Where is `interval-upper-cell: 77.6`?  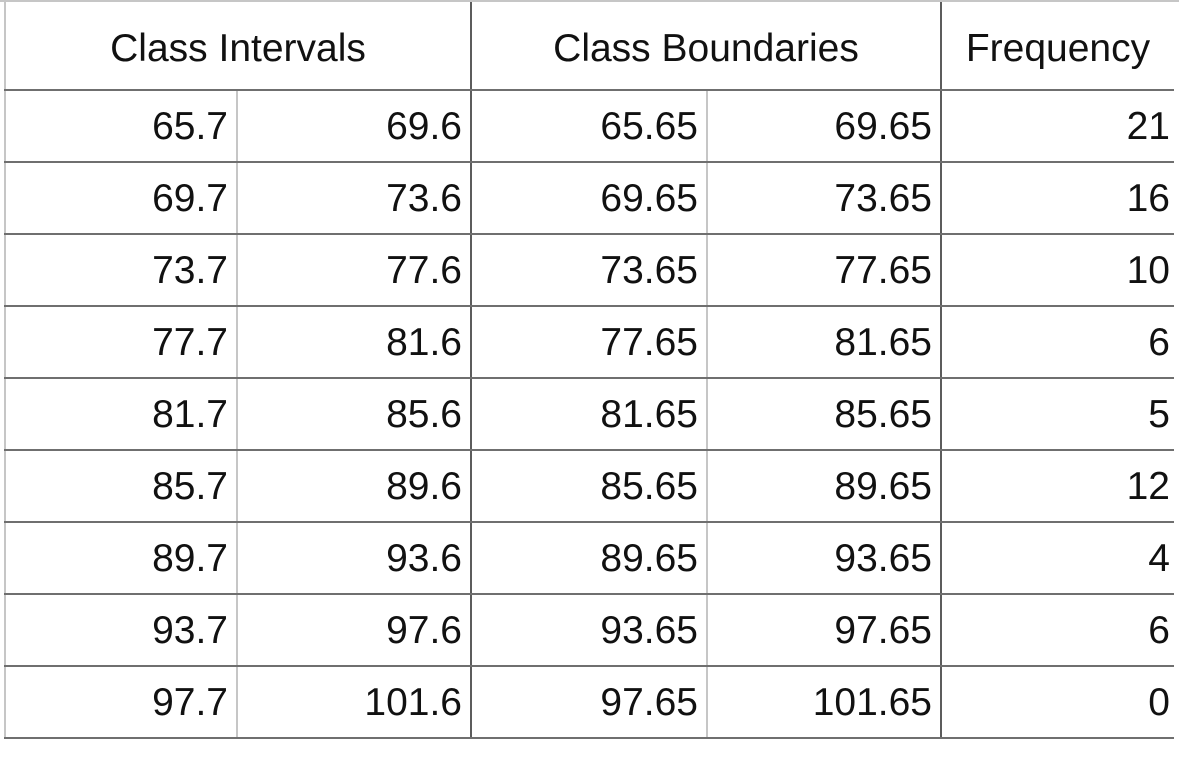
interval-upper-cell: 77.6 is located at coordinates (353, 270).